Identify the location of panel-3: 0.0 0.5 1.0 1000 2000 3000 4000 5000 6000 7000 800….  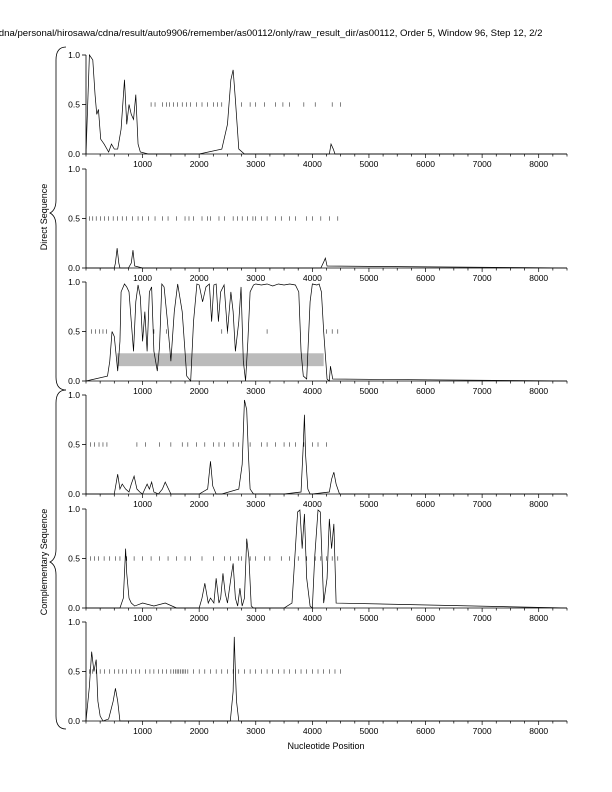
(318, 336).